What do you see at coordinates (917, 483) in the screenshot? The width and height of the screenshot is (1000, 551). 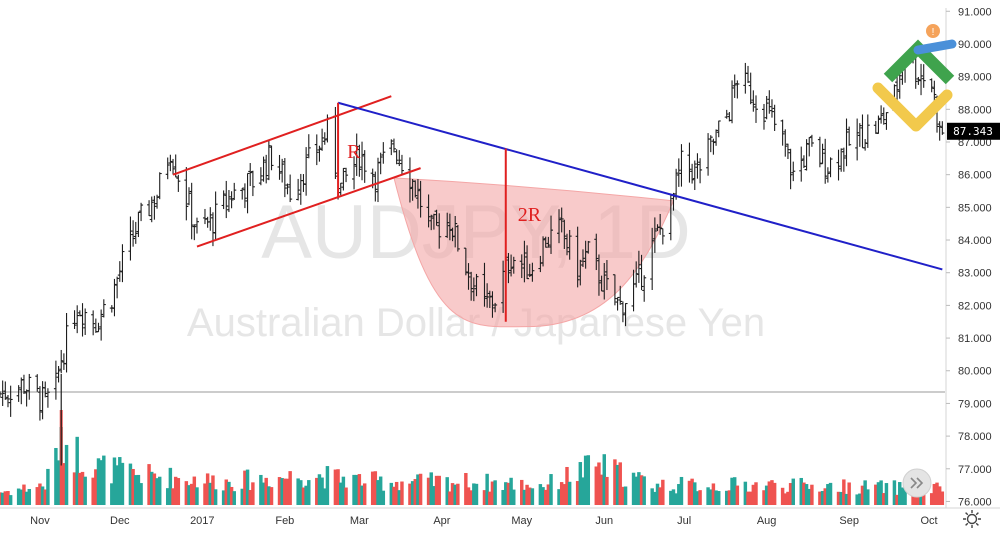 I see `scroll-to-latest-button` at bounding box center [917, 483].